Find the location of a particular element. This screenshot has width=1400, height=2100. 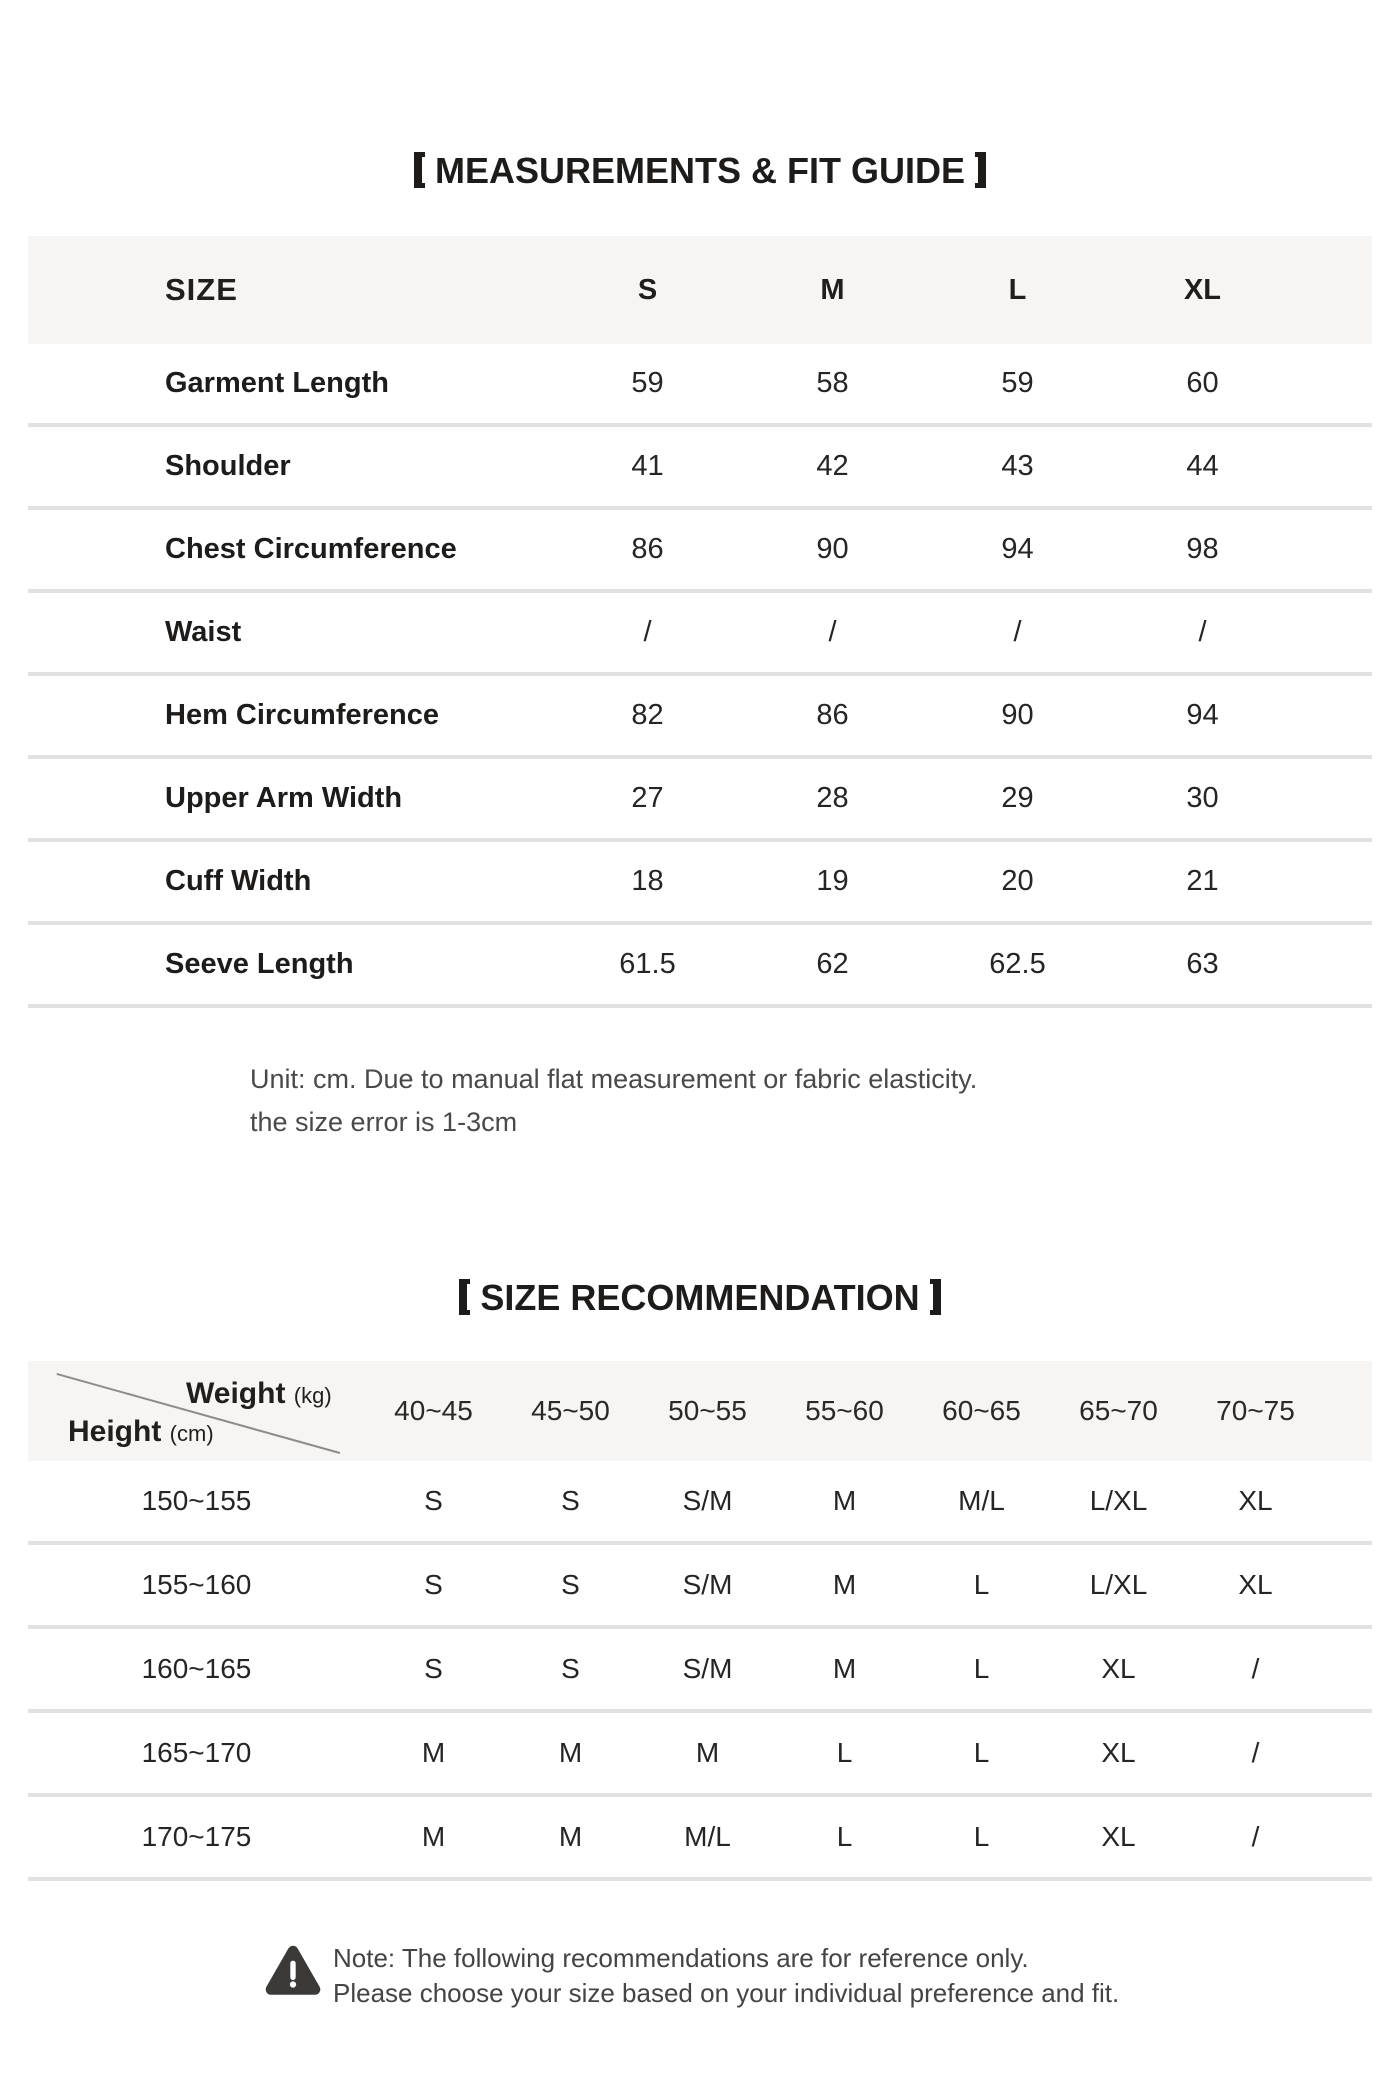

recommendation-row: 150~155 S S S/M M M/L L/XL XL is located at coordinates (700, 1503).